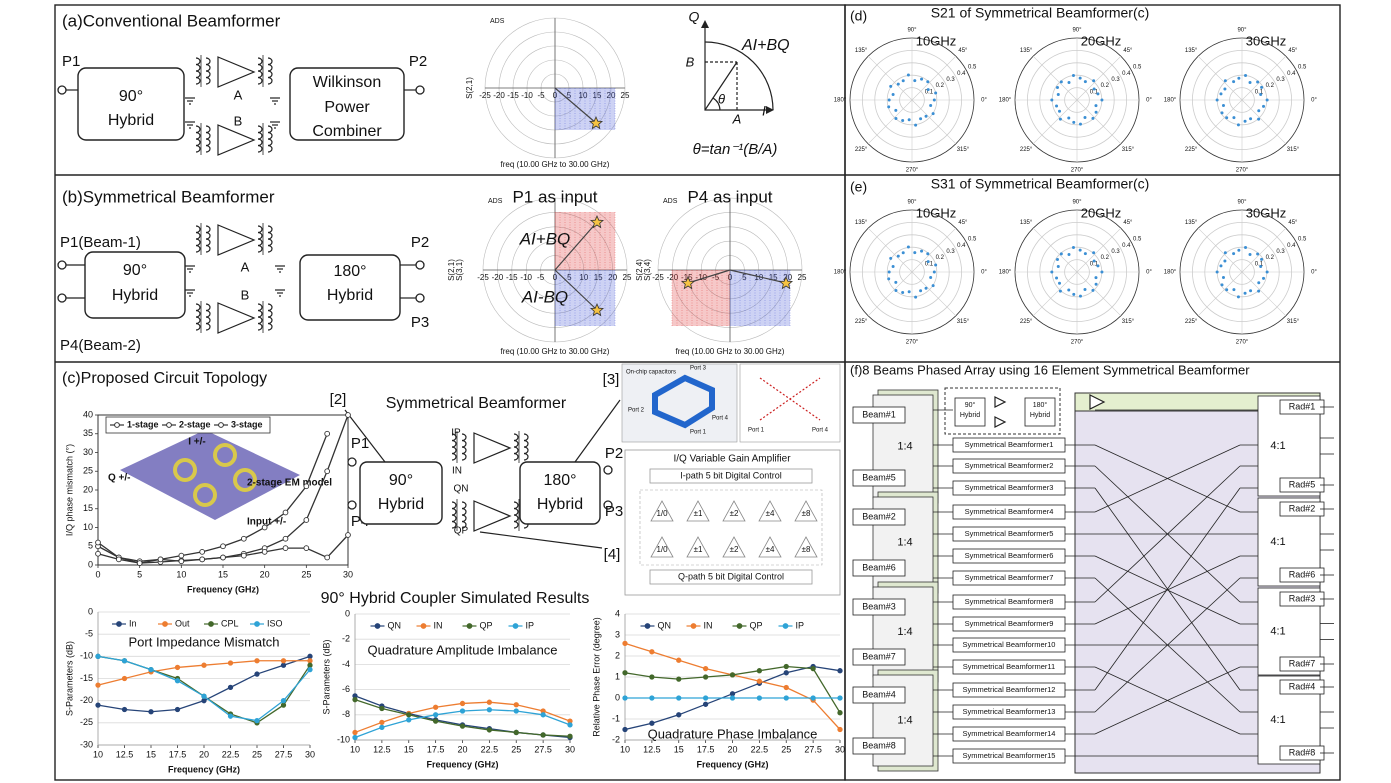 The image size is (1391, 783). What do you see at coordinates (456, 433) in the screenshot?
I see `label: IP` at bounding box center [456, 433].